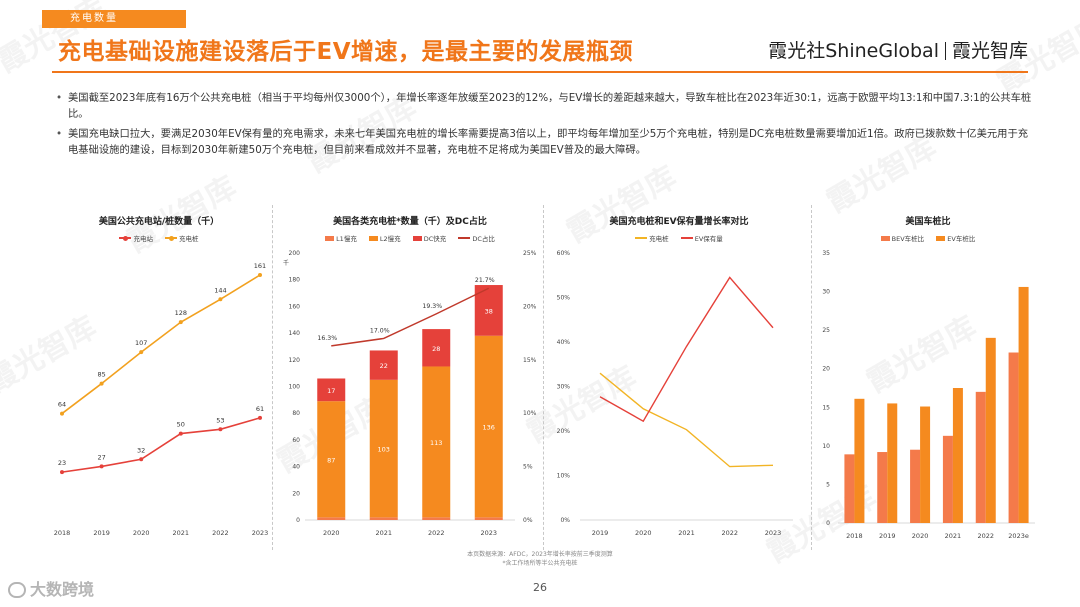 The width and height of the screenshot is (1080, 607). I want to click on chart-title: 美国各类充电桩*数量（千）及DC占比, so click(410, 222).